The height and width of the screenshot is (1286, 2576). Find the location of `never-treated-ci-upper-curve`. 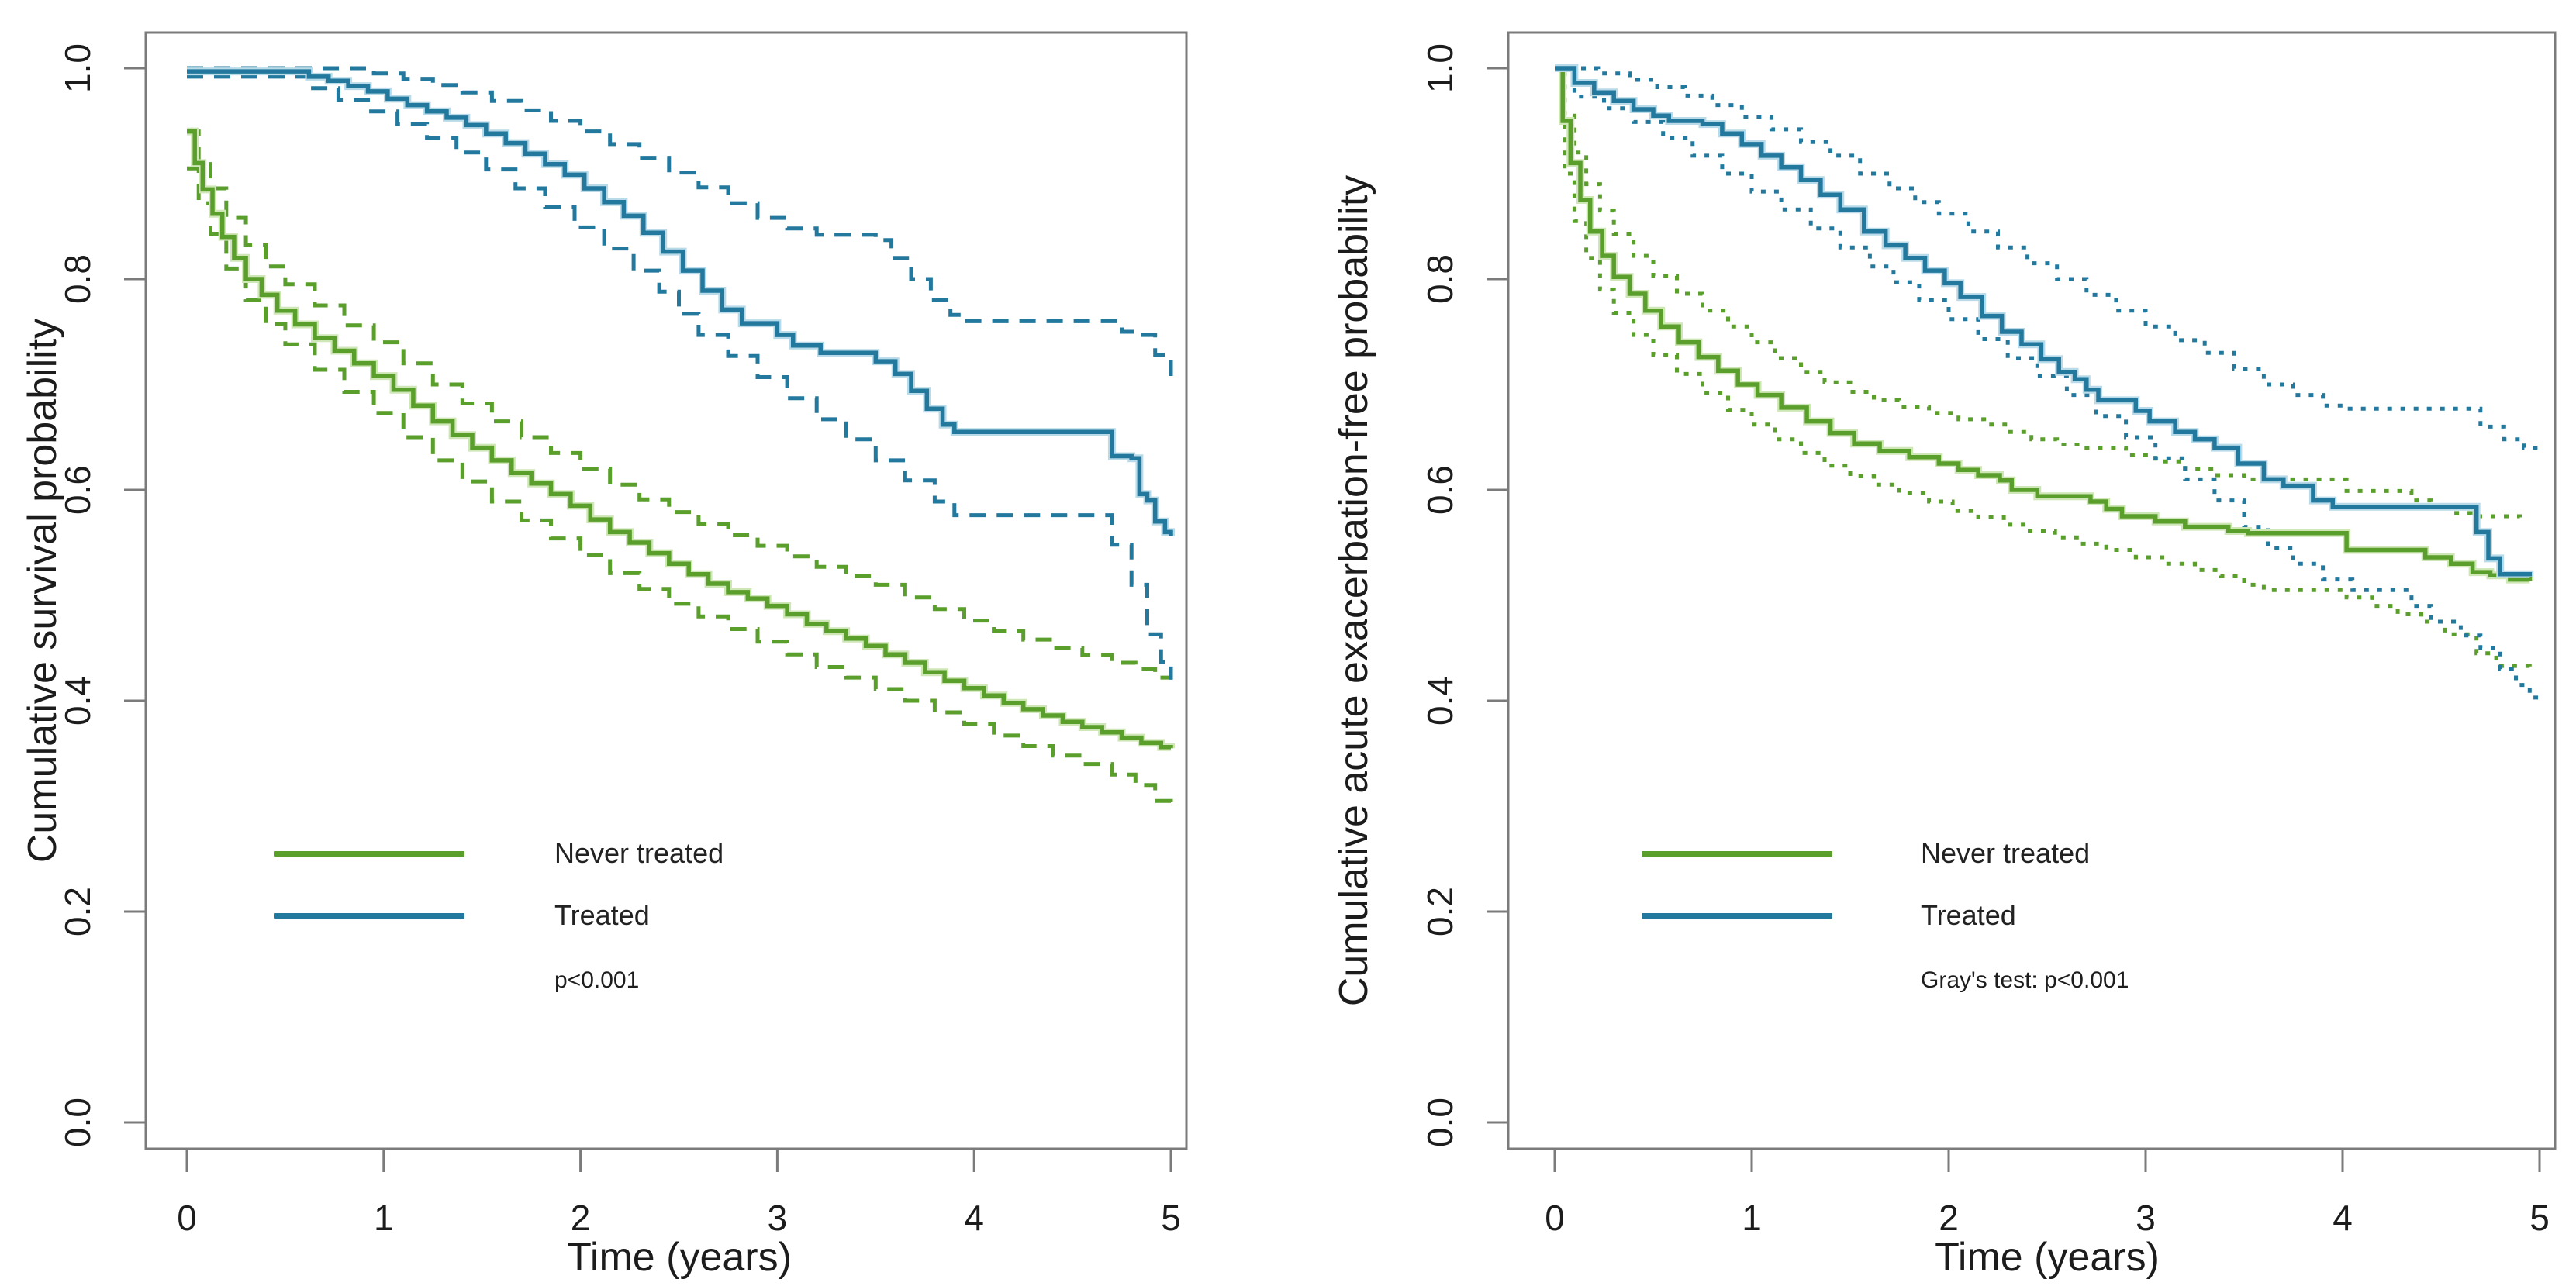

never-treated-ci-upper-curve is located at coordinates (2039, 292).